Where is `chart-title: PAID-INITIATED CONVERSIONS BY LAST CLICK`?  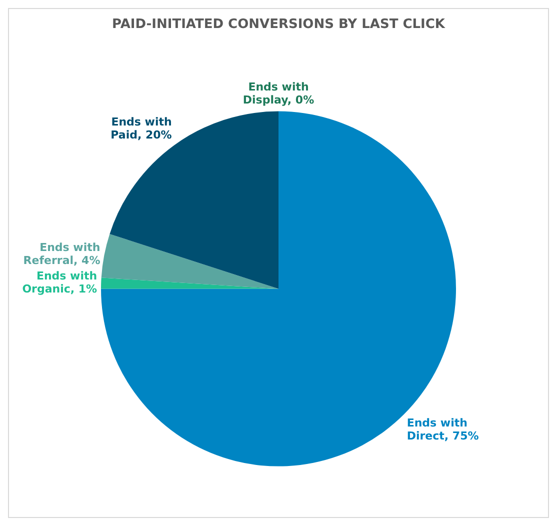
chart-title: PAID-INITIATED CONVERSIONS BY LAST CLICK is located at coordinates (279, 24).